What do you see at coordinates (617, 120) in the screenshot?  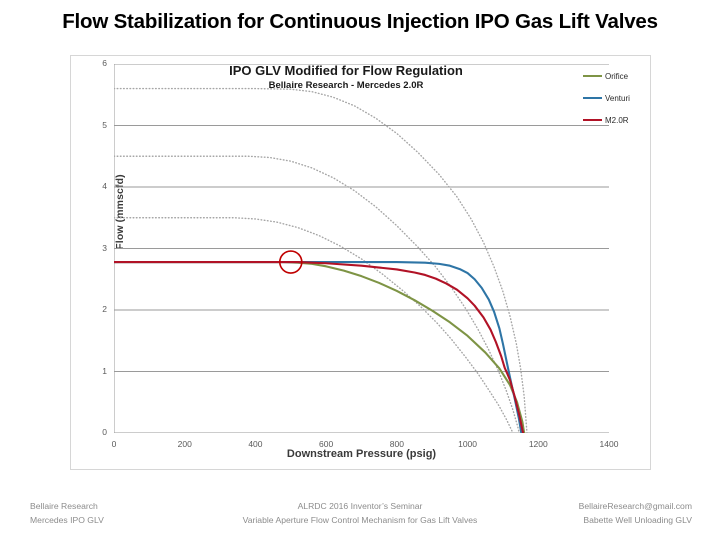 I see `legend-label-m20r: M2.0R` at bounding box center [617, 120].